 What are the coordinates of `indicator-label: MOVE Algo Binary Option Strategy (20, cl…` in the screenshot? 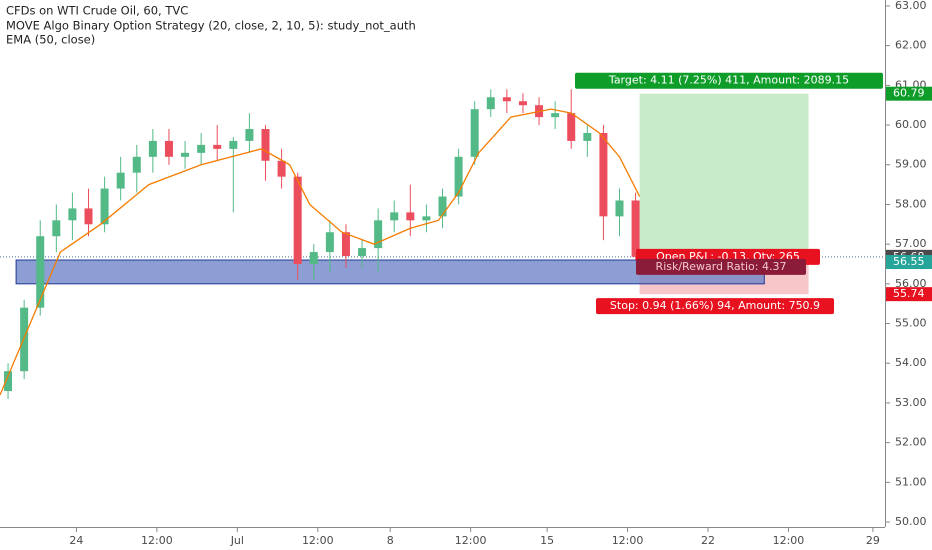 It's located at (211, 26).